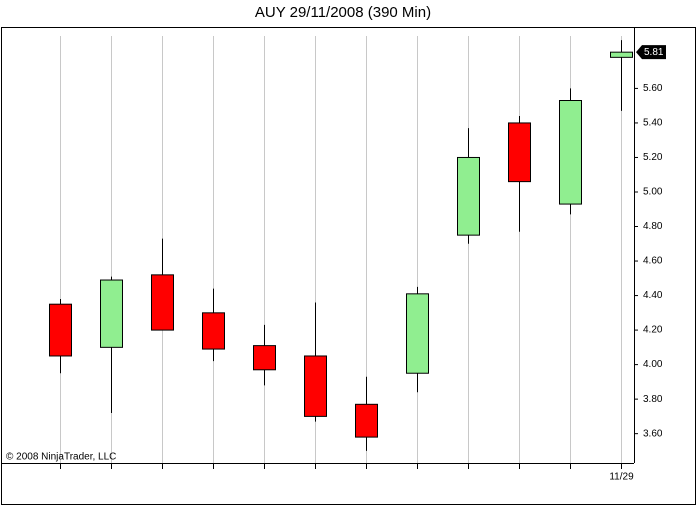 The image size is (697, 507). I want to click on y-tick-label: 5.00, so click(653, 192).